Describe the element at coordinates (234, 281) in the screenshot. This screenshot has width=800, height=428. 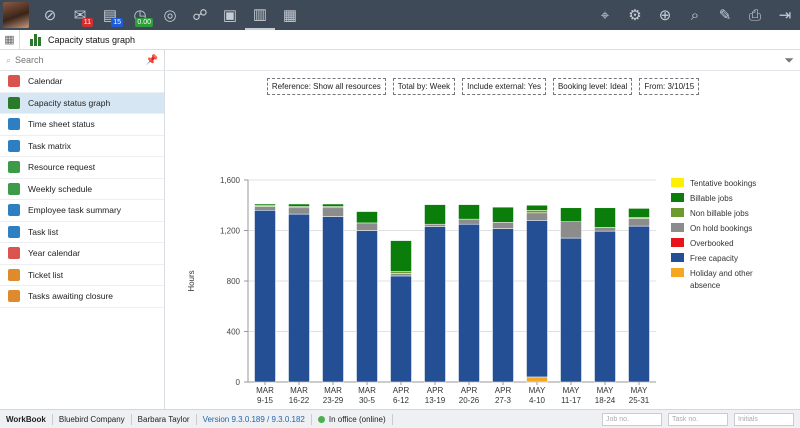
I see `y-tick-label: 800` at that location.